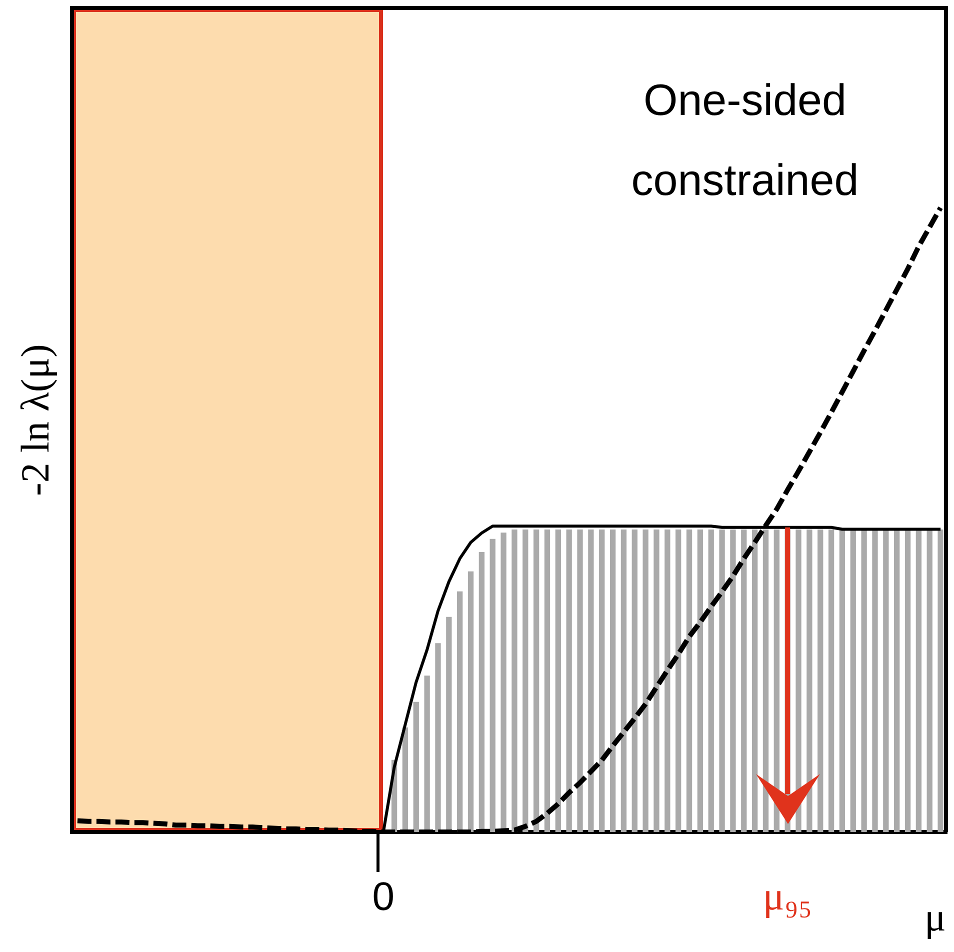 This screenshot has height=952, width=954. Describe the element at coordinates (35, 420) in the screenshot. I see `y-axis-title: -2 ln λ(μ)` at that location.